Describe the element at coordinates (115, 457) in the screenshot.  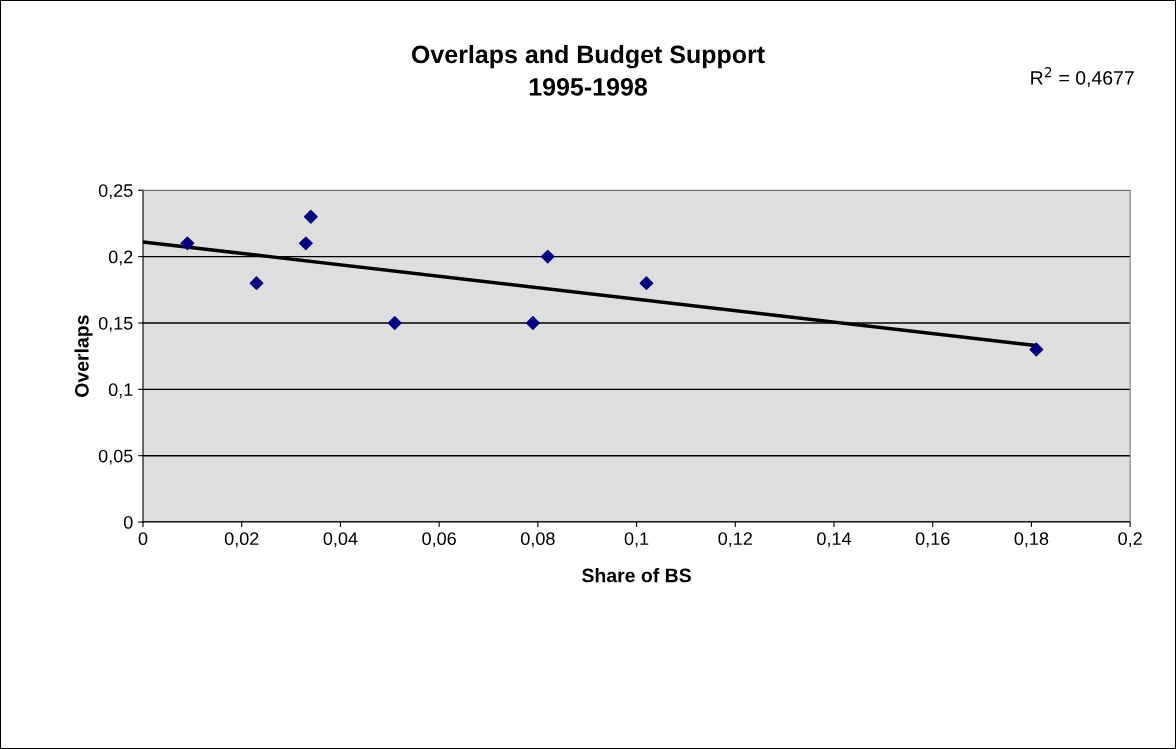
I see `y-tick-label: 0,05` at that location.